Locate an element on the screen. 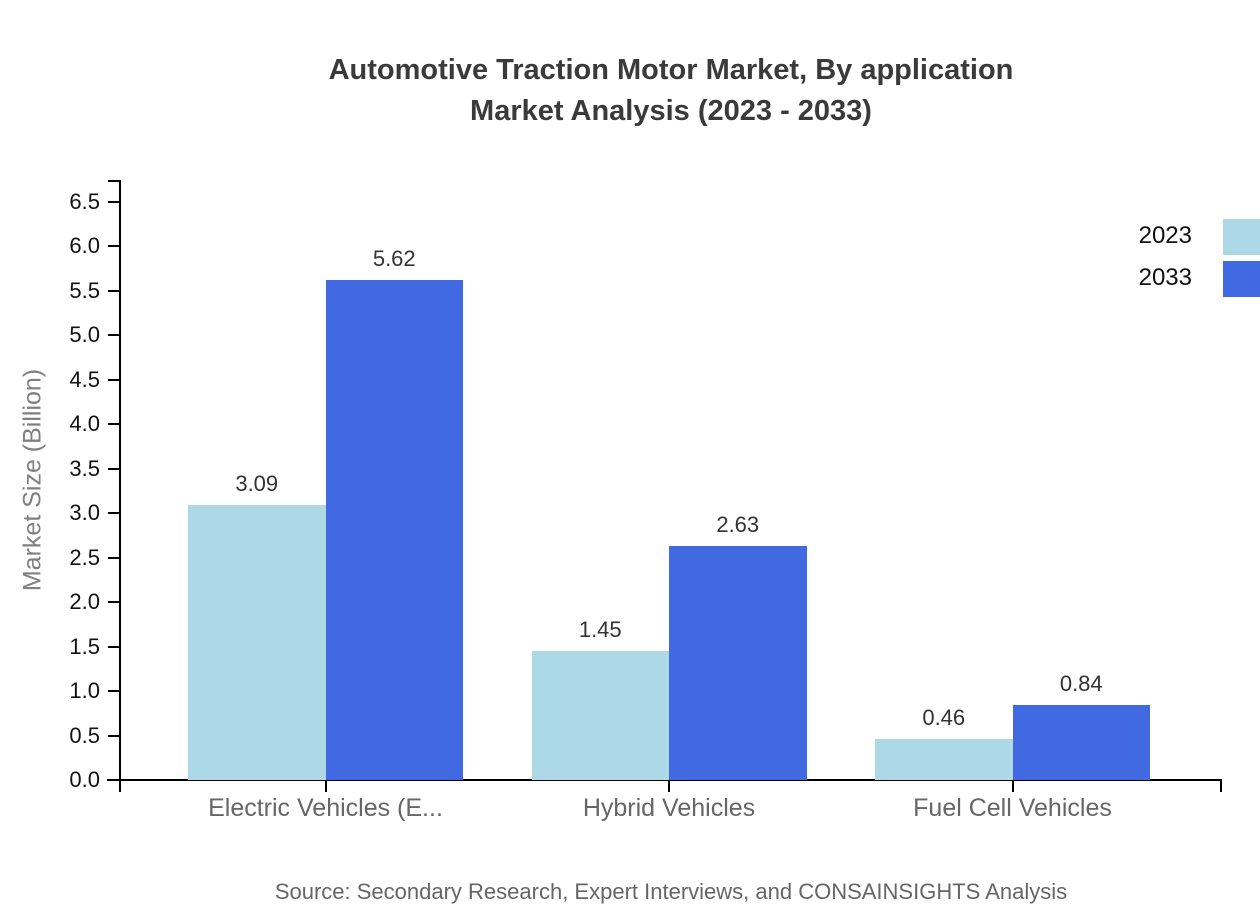 This screenshot has width=1260, height=920. category-label: Fuel Cell Vehicles is located at coordinates (1012, 808).